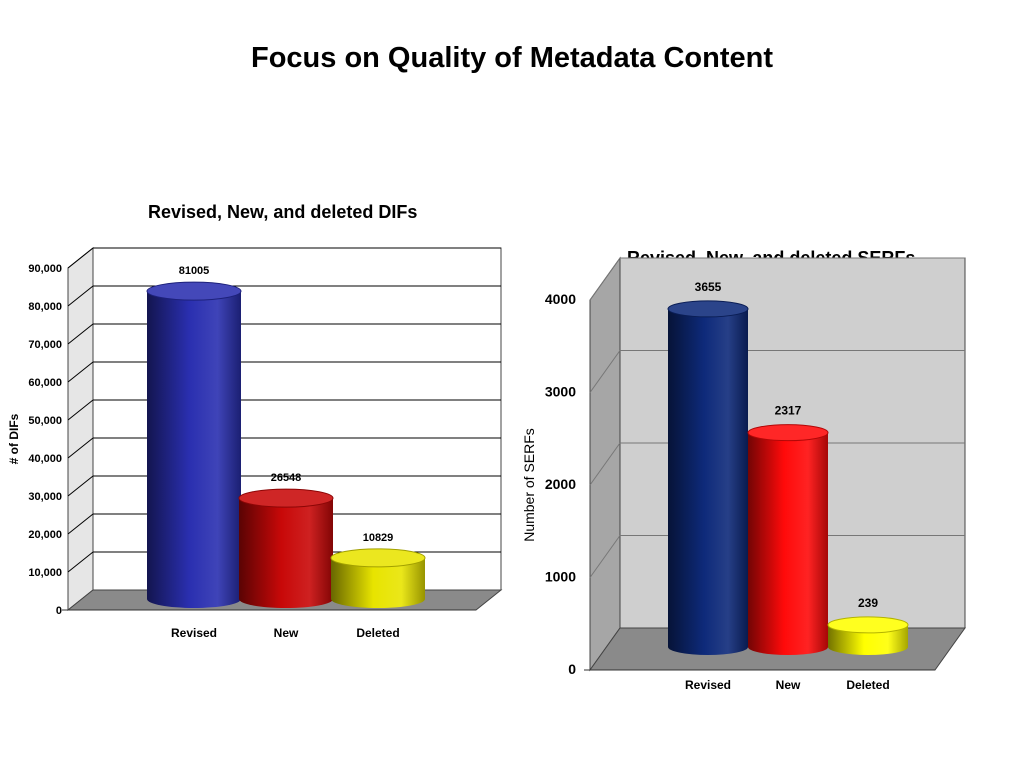 This screenshot has height=768, width=1024. What do you see at coordinates (560, 392) in the screenshot?
I see `y-tick-label: 3000` at bounding box center [560, 392].